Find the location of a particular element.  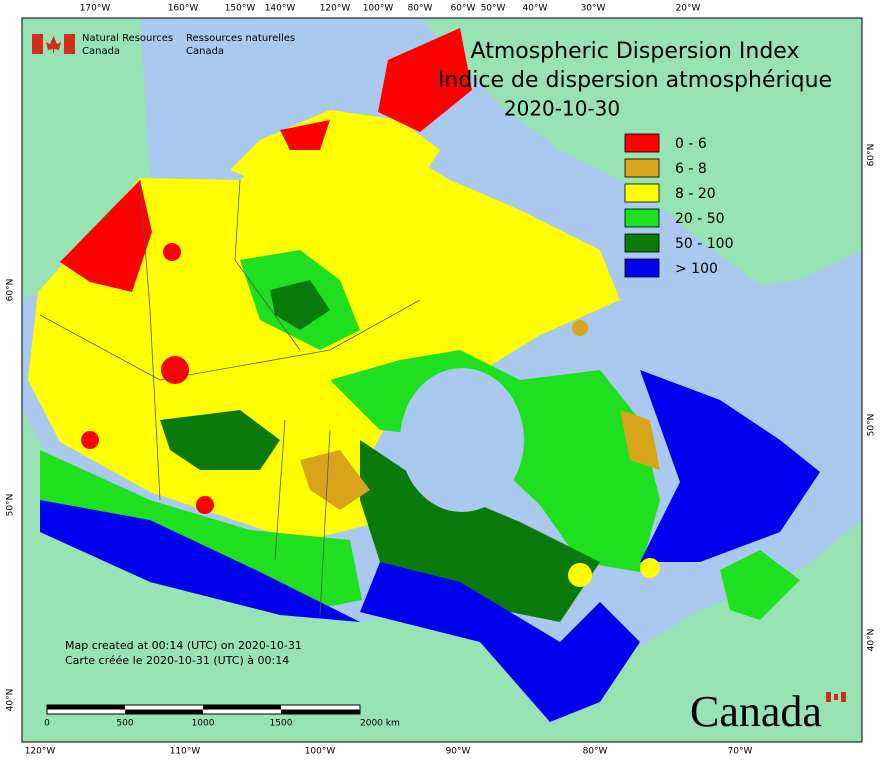

region-labrador-blue is located at coordinates (730, 466).